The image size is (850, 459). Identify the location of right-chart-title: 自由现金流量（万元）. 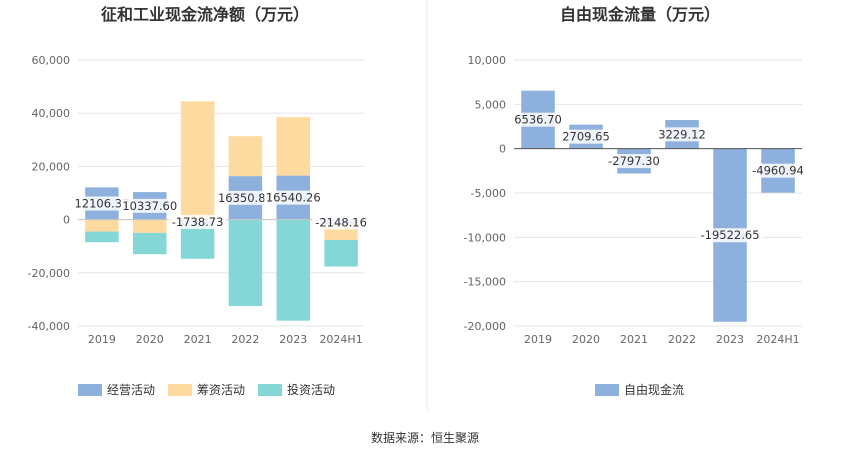
(640, 14).